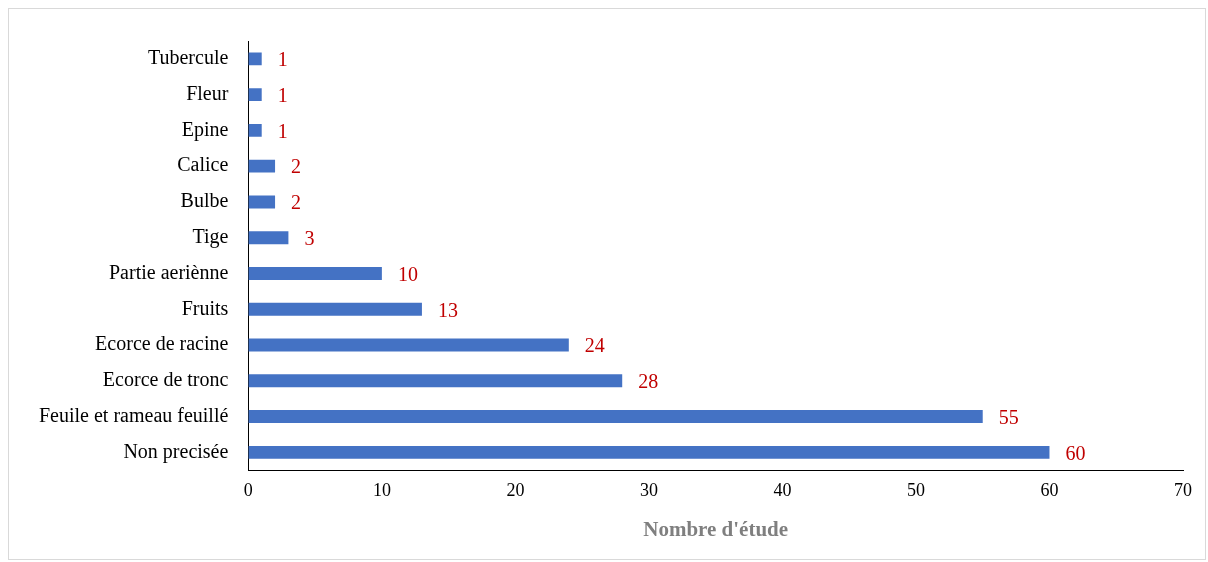 This screenshot has height=562, width=1208. What do you see at coordinates (915, 489) in the screenshot?
I see `x-tick-label: 50` at bounding box center [915, 489].